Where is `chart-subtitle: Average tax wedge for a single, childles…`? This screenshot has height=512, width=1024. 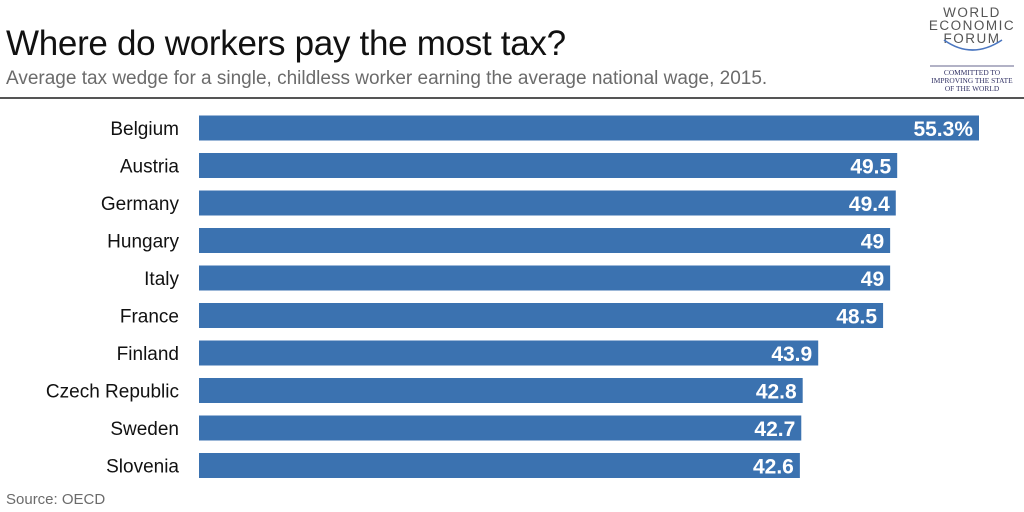 chart-subtitle: Average tax wedge for a single, childles… is located at coordinates (387, 78).